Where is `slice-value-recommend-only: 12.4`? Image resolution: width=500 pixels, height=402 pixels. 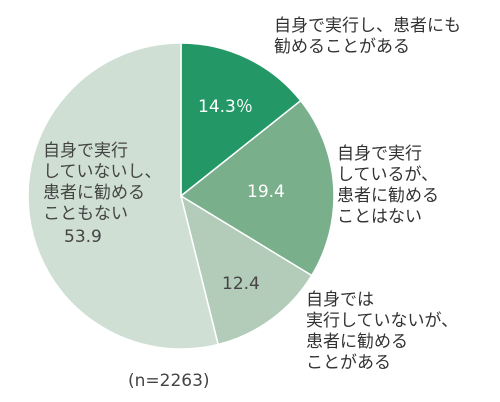 slice-value-recommend-only: 12.4 is located at coordinates (241, 284).